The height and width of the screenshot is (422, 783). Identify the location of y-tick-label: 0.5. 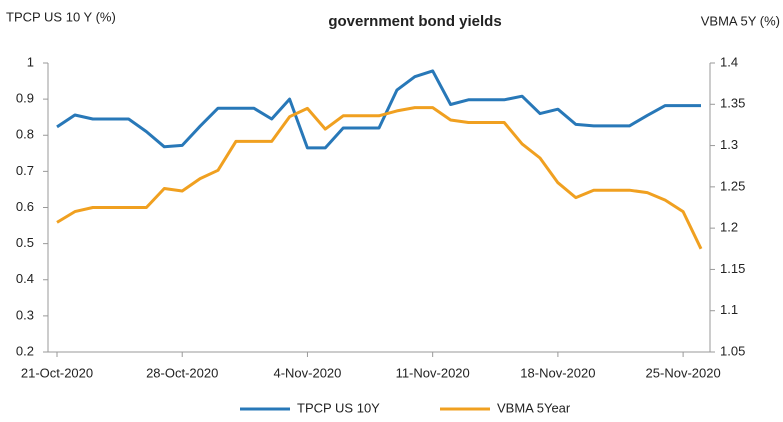
(25, 242).